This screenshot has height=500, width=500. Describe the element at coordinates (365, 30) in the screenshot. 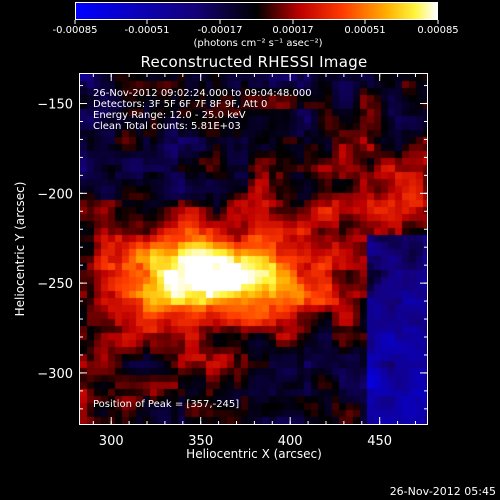

I see `colorbar-tick-label-4: 0.00051` at that location.